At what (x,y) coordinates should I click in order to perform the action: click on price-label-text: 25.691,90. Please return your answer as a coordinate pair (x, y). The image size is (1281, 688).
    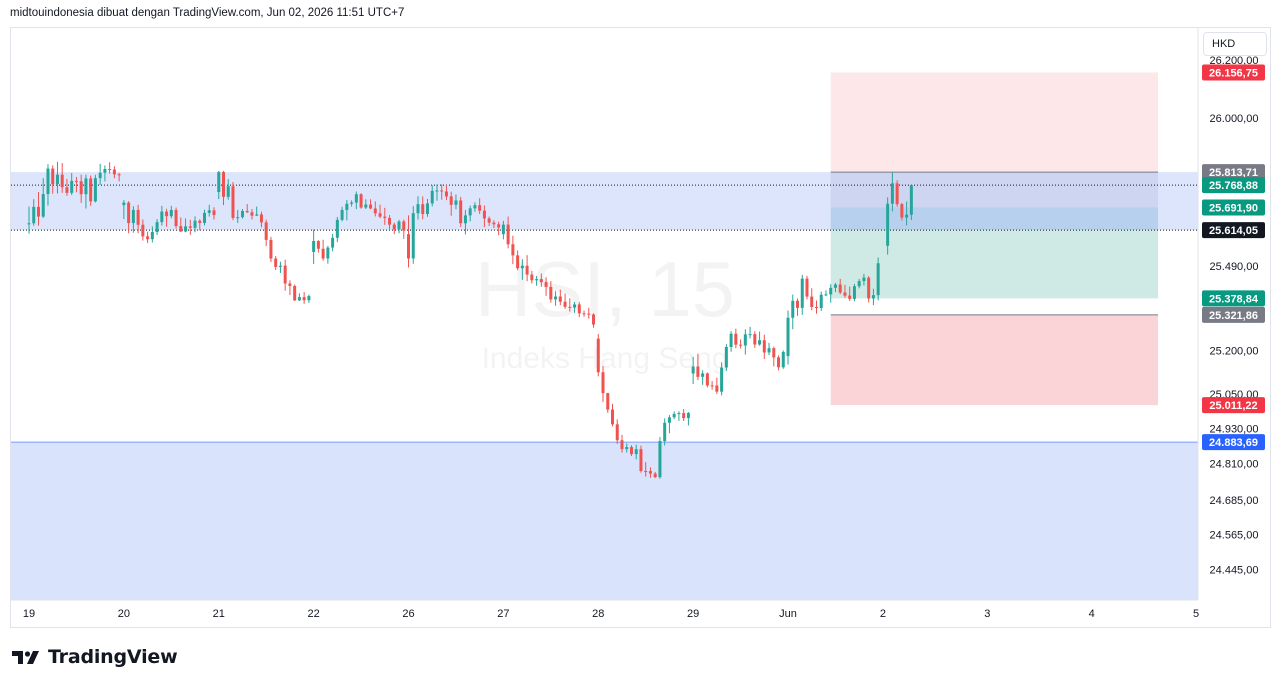
    Looking at the image, I should click on (1233, 208).